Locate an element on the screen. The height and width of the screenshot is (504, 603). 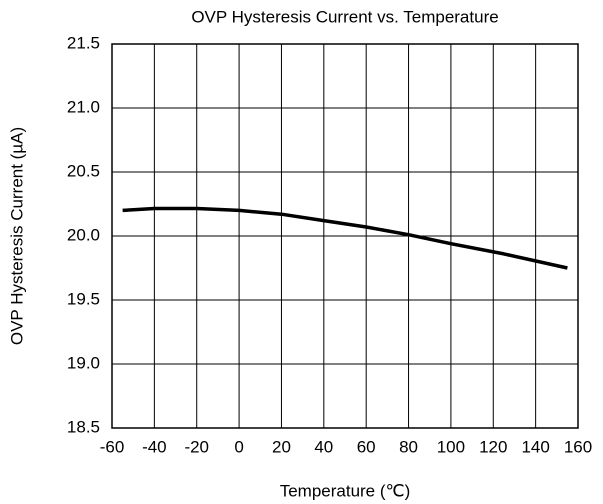
y-tick-label: 19.5 is located at coordinates (83, 298).